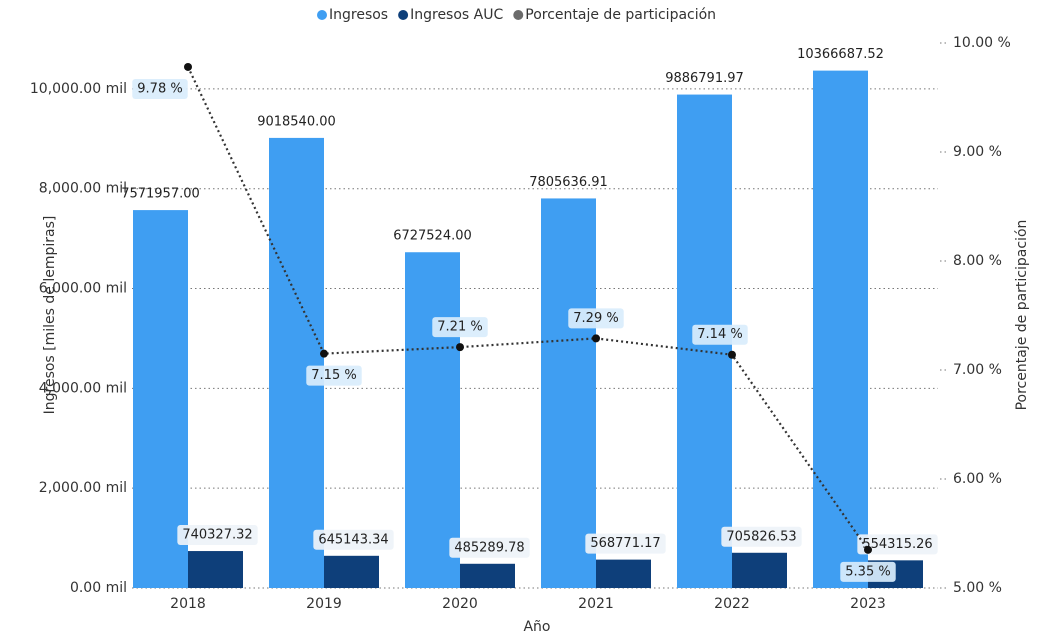  I want to click on x-tick-label: 2021, so click(596, 604).